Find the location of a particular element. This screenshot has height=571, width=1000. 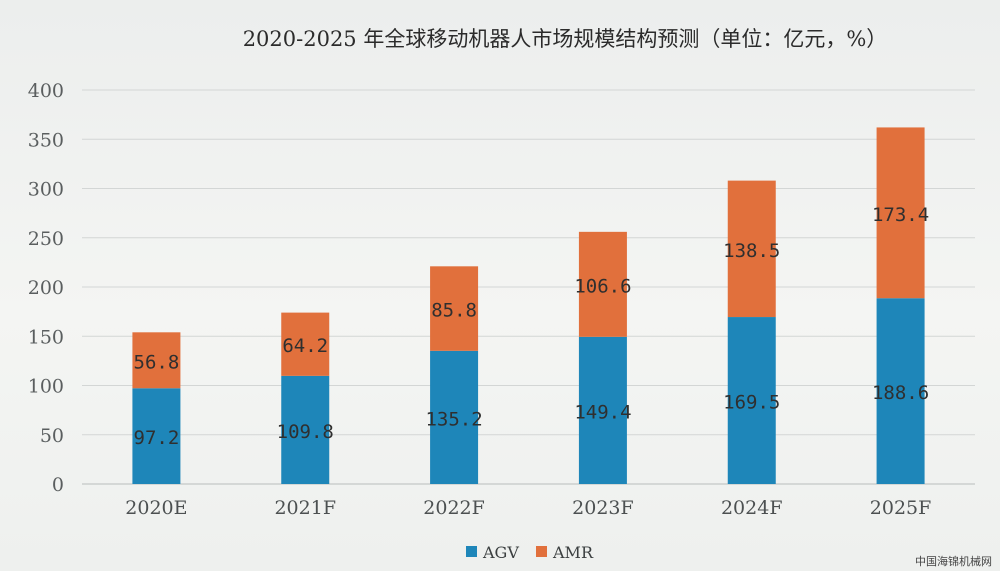

data-label-agv: 188.6 is located at coordinates (900, 393).